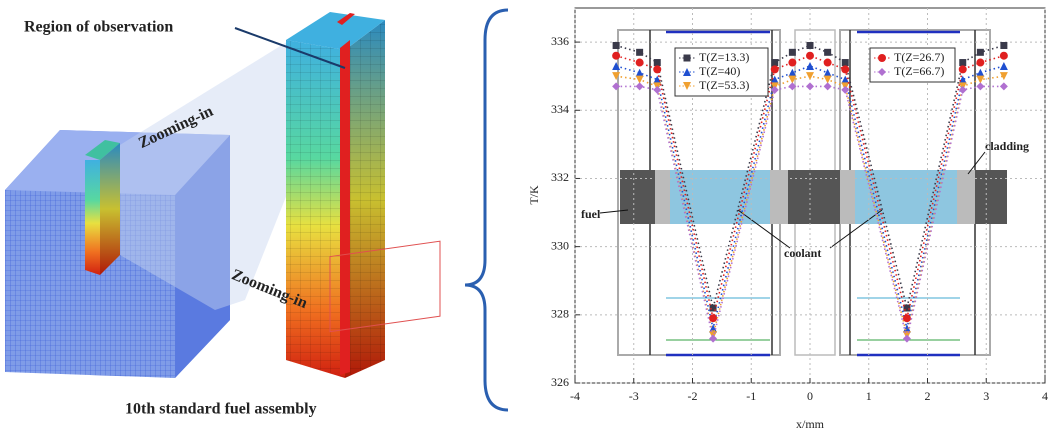 Image resolution: width=1050 pixels, height=443 pixels. Describe the element at coordinates (560, 245) in the screenshot. I see `y-tick-label: 330` at that location.